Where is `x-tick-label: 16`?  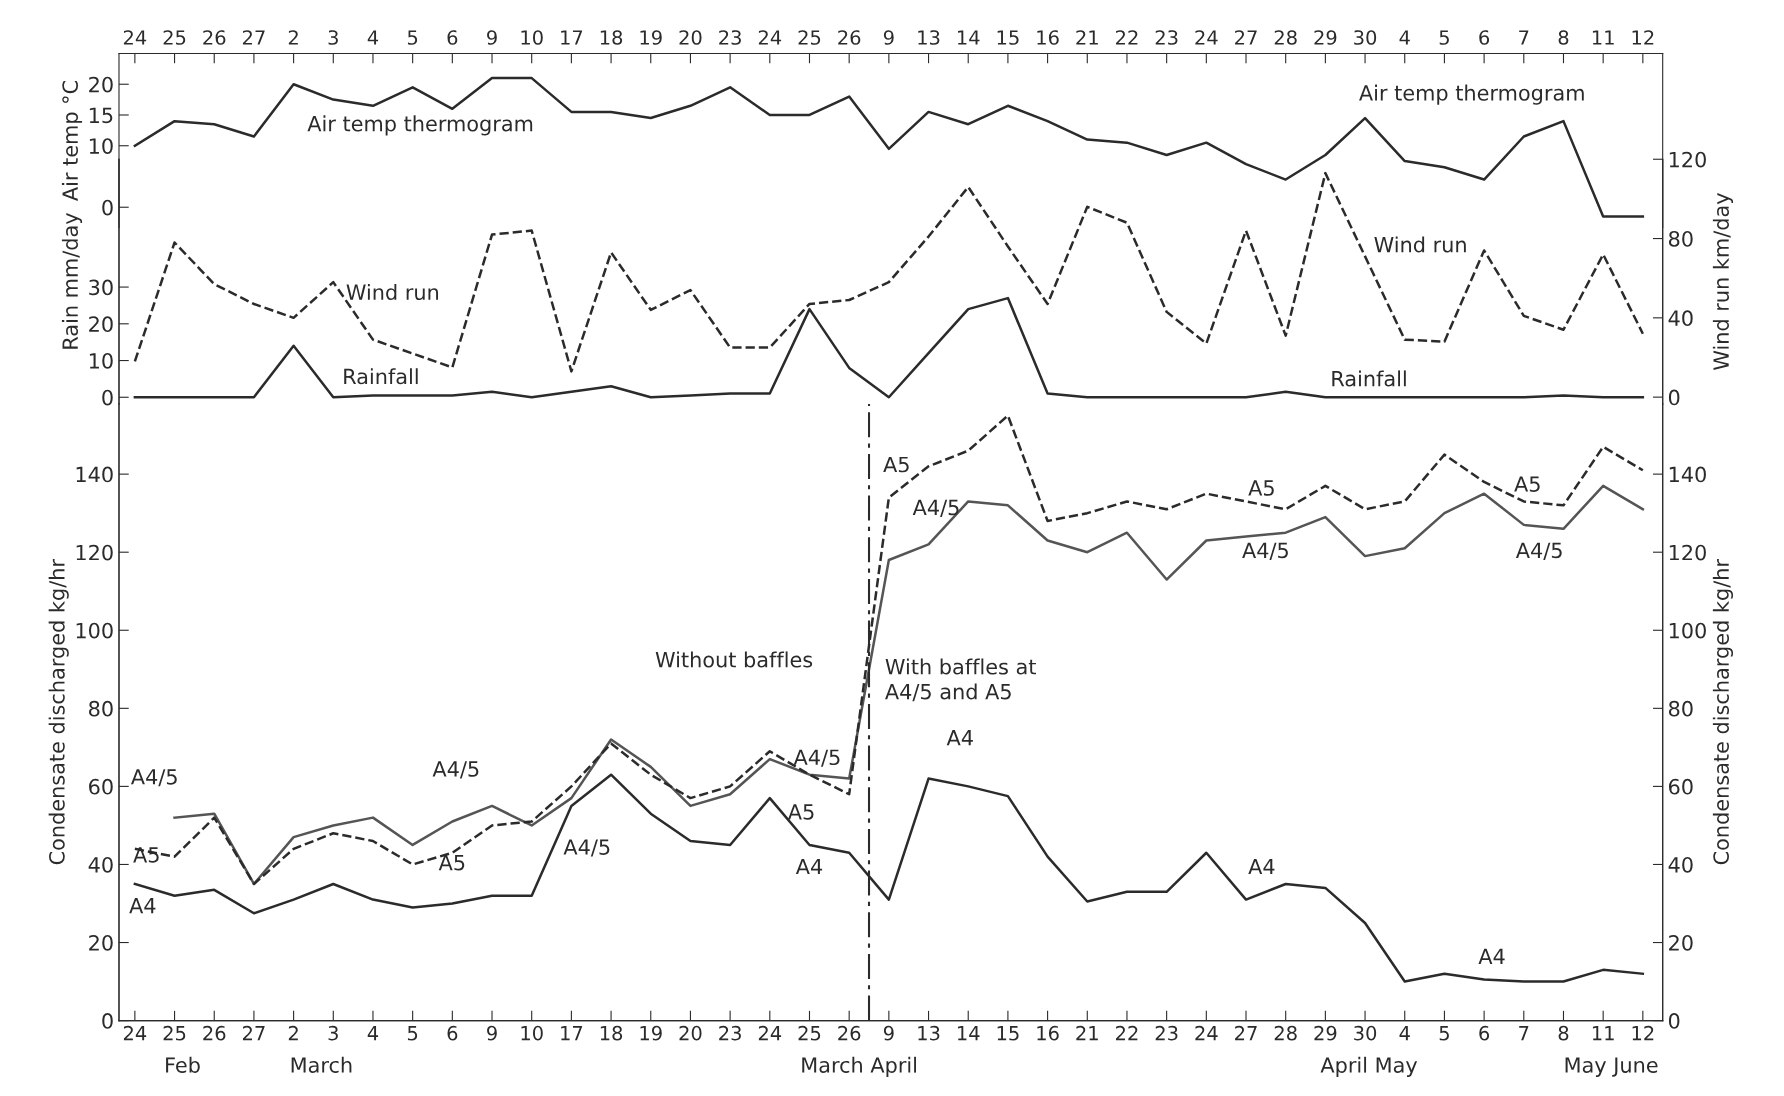 x-tick-label: 16 is located at coordinates (1048, 37).